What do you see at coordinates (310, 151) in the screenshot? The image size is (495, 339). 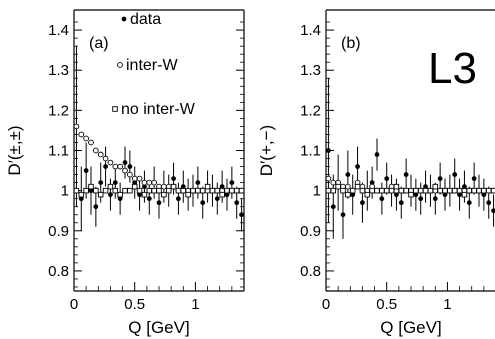 I see `y-tick-label: 1.1` at bounding box center [310, 151].